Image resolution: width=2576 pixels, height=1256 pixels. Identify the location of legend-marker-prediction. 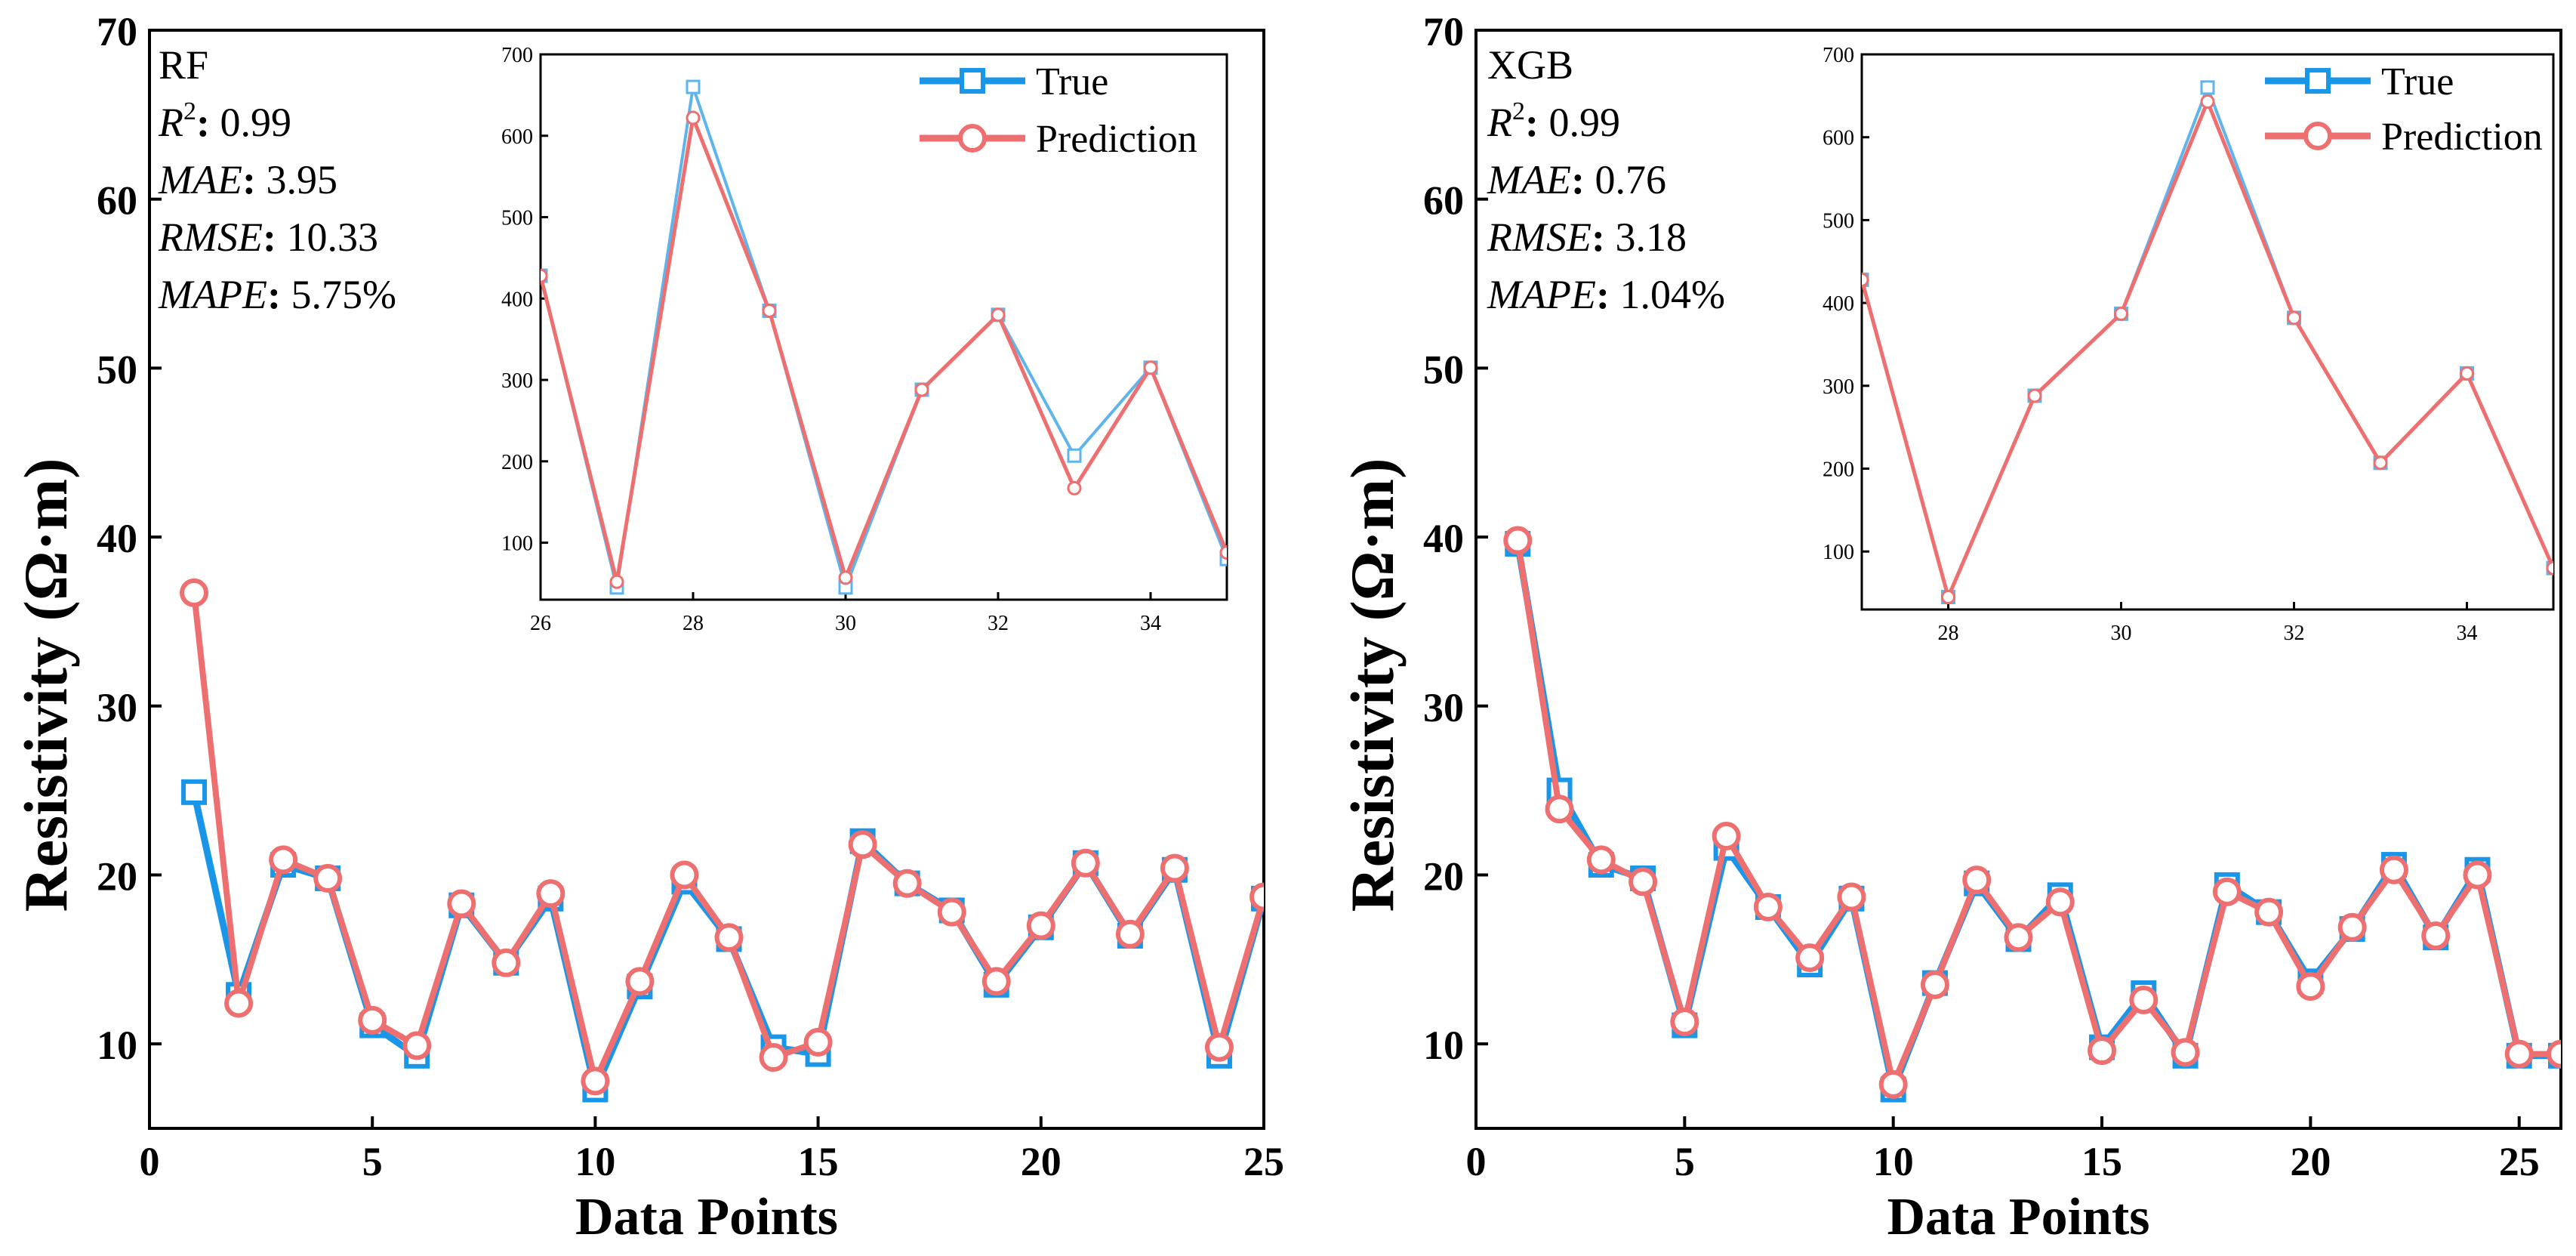
(2317, 136).